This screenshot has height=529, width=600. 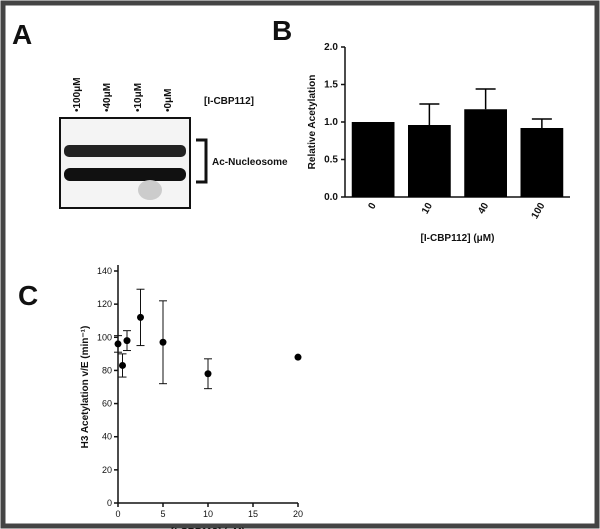 I want to click on x-tick-label: 20, so click(x=298, y=514).